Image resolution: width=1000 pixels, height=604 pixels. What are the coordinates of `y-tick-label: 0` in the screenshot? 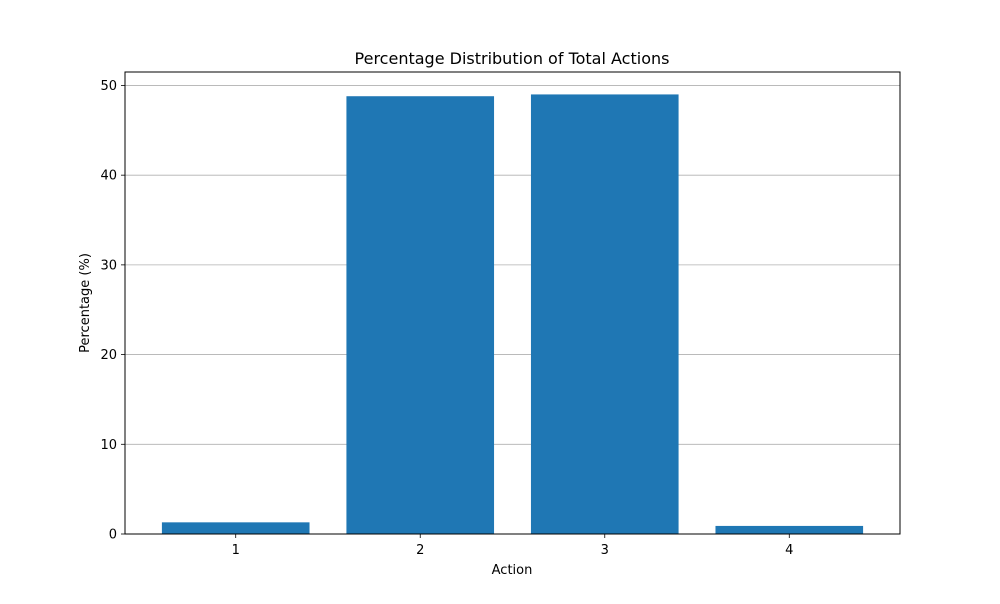 It's located at (113, 535).